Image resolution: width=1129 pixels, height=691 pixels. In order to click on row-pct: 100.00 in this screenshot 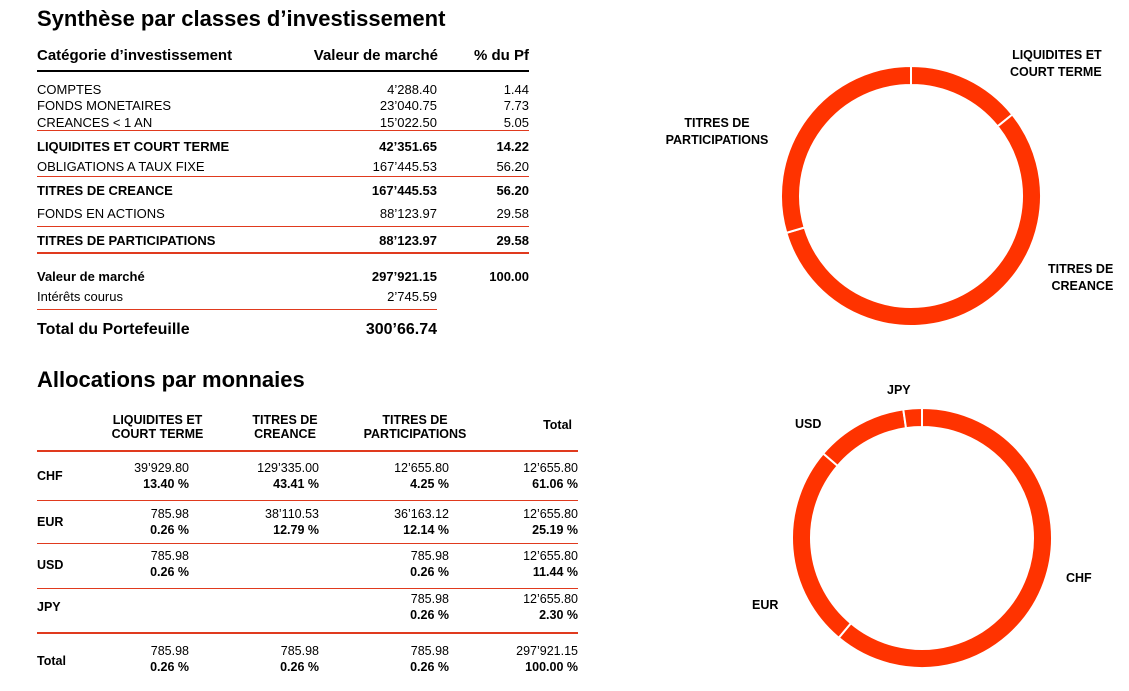, I will do `click(509, 276)`.